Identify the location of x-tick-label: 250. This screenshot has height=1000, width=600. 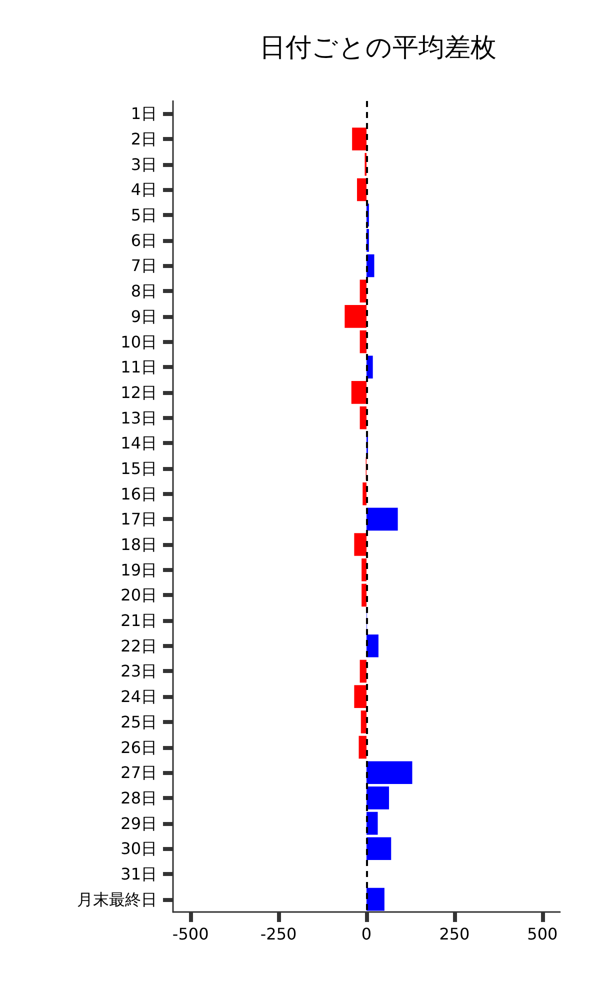
(454, 934).